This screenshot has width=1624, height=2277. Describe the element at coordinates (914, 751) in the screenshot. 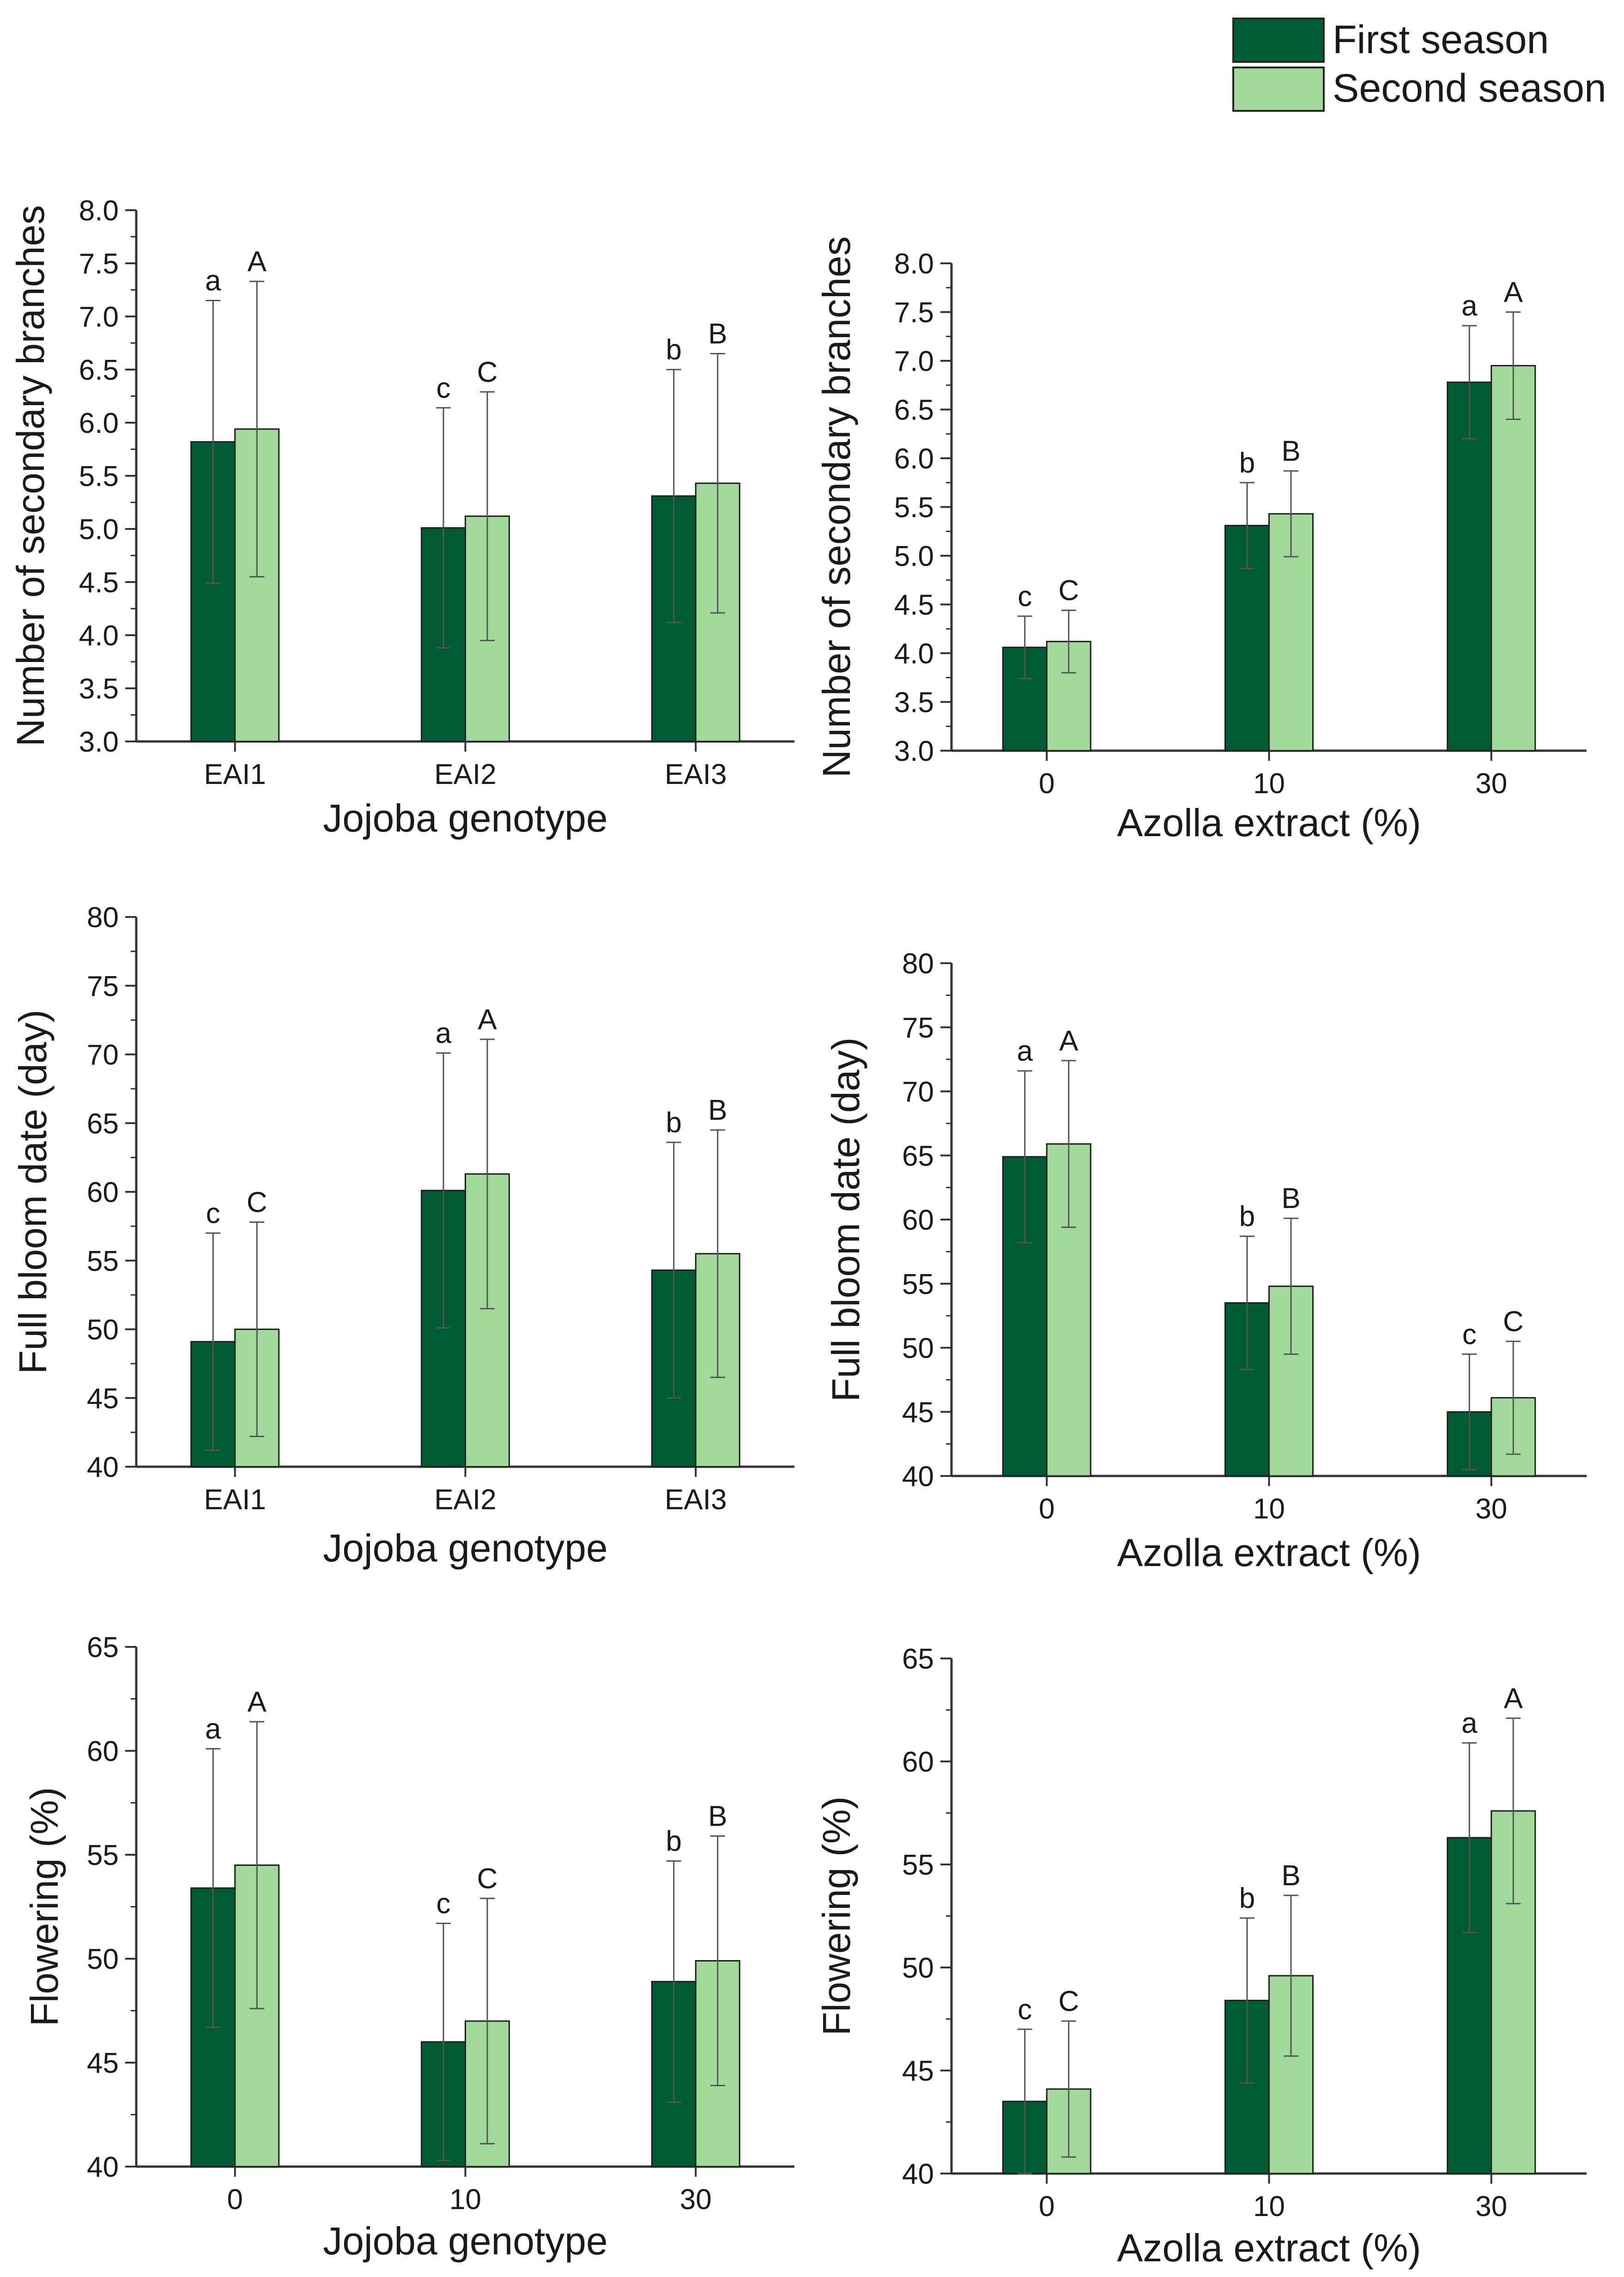

I see `y-tick-label: 3.0` at that location.